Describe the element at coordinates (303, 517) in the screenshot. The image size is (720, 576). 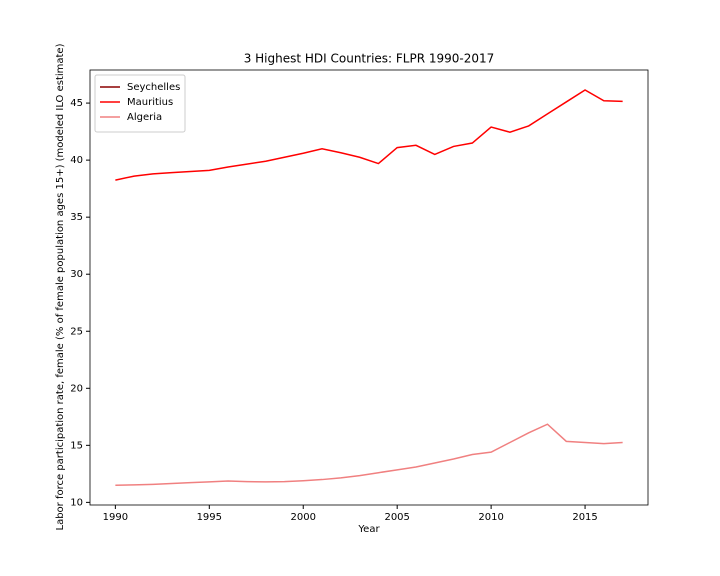
I see `x-tick-label: 2000` at that location.